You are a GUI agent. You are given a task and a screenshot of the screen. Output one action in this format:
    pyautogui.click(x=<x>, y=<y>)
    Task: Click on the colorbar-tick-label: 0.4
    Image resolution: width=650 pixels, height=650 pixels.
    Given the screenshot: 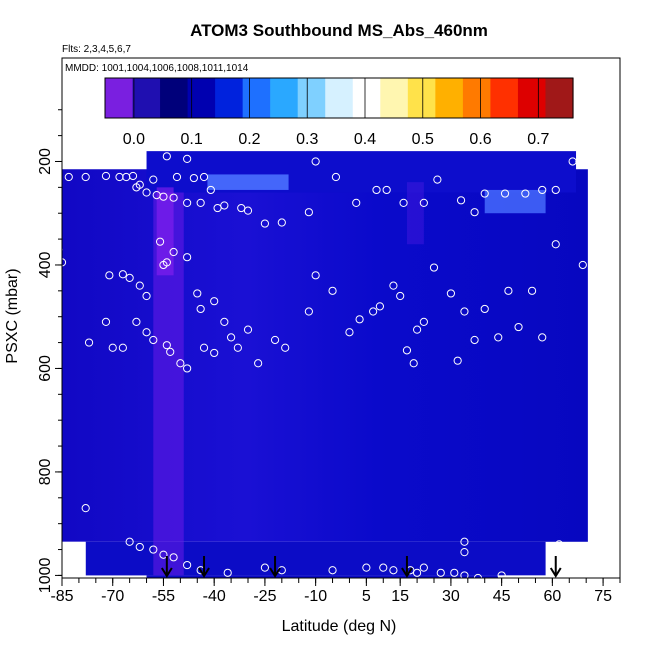 What is the action you would take?
    pyautogui.click(x=365, y=139)
    